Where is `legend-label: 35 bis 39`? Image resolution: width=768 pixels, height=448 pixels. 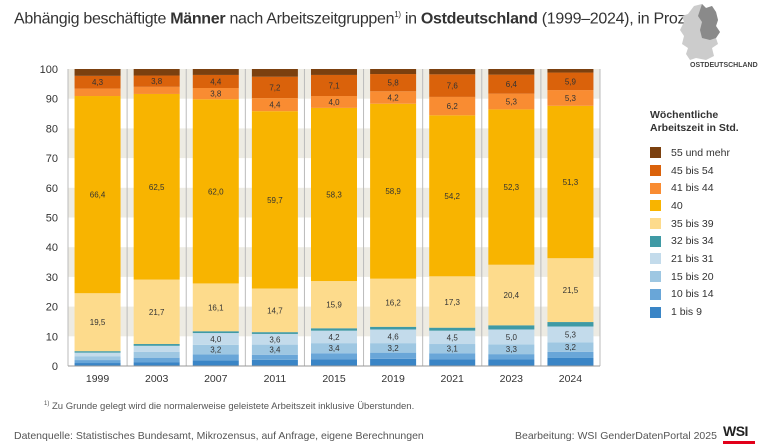
legend-label: 35 bis 39 is located at coordinates (692, 223).